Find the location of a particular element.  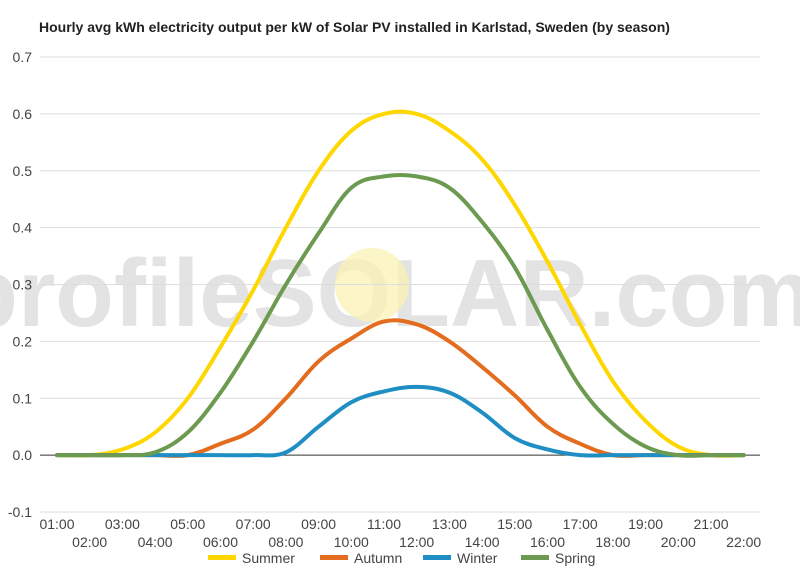

y-tick-label: 0.7 is located at coordinates (23, 57).